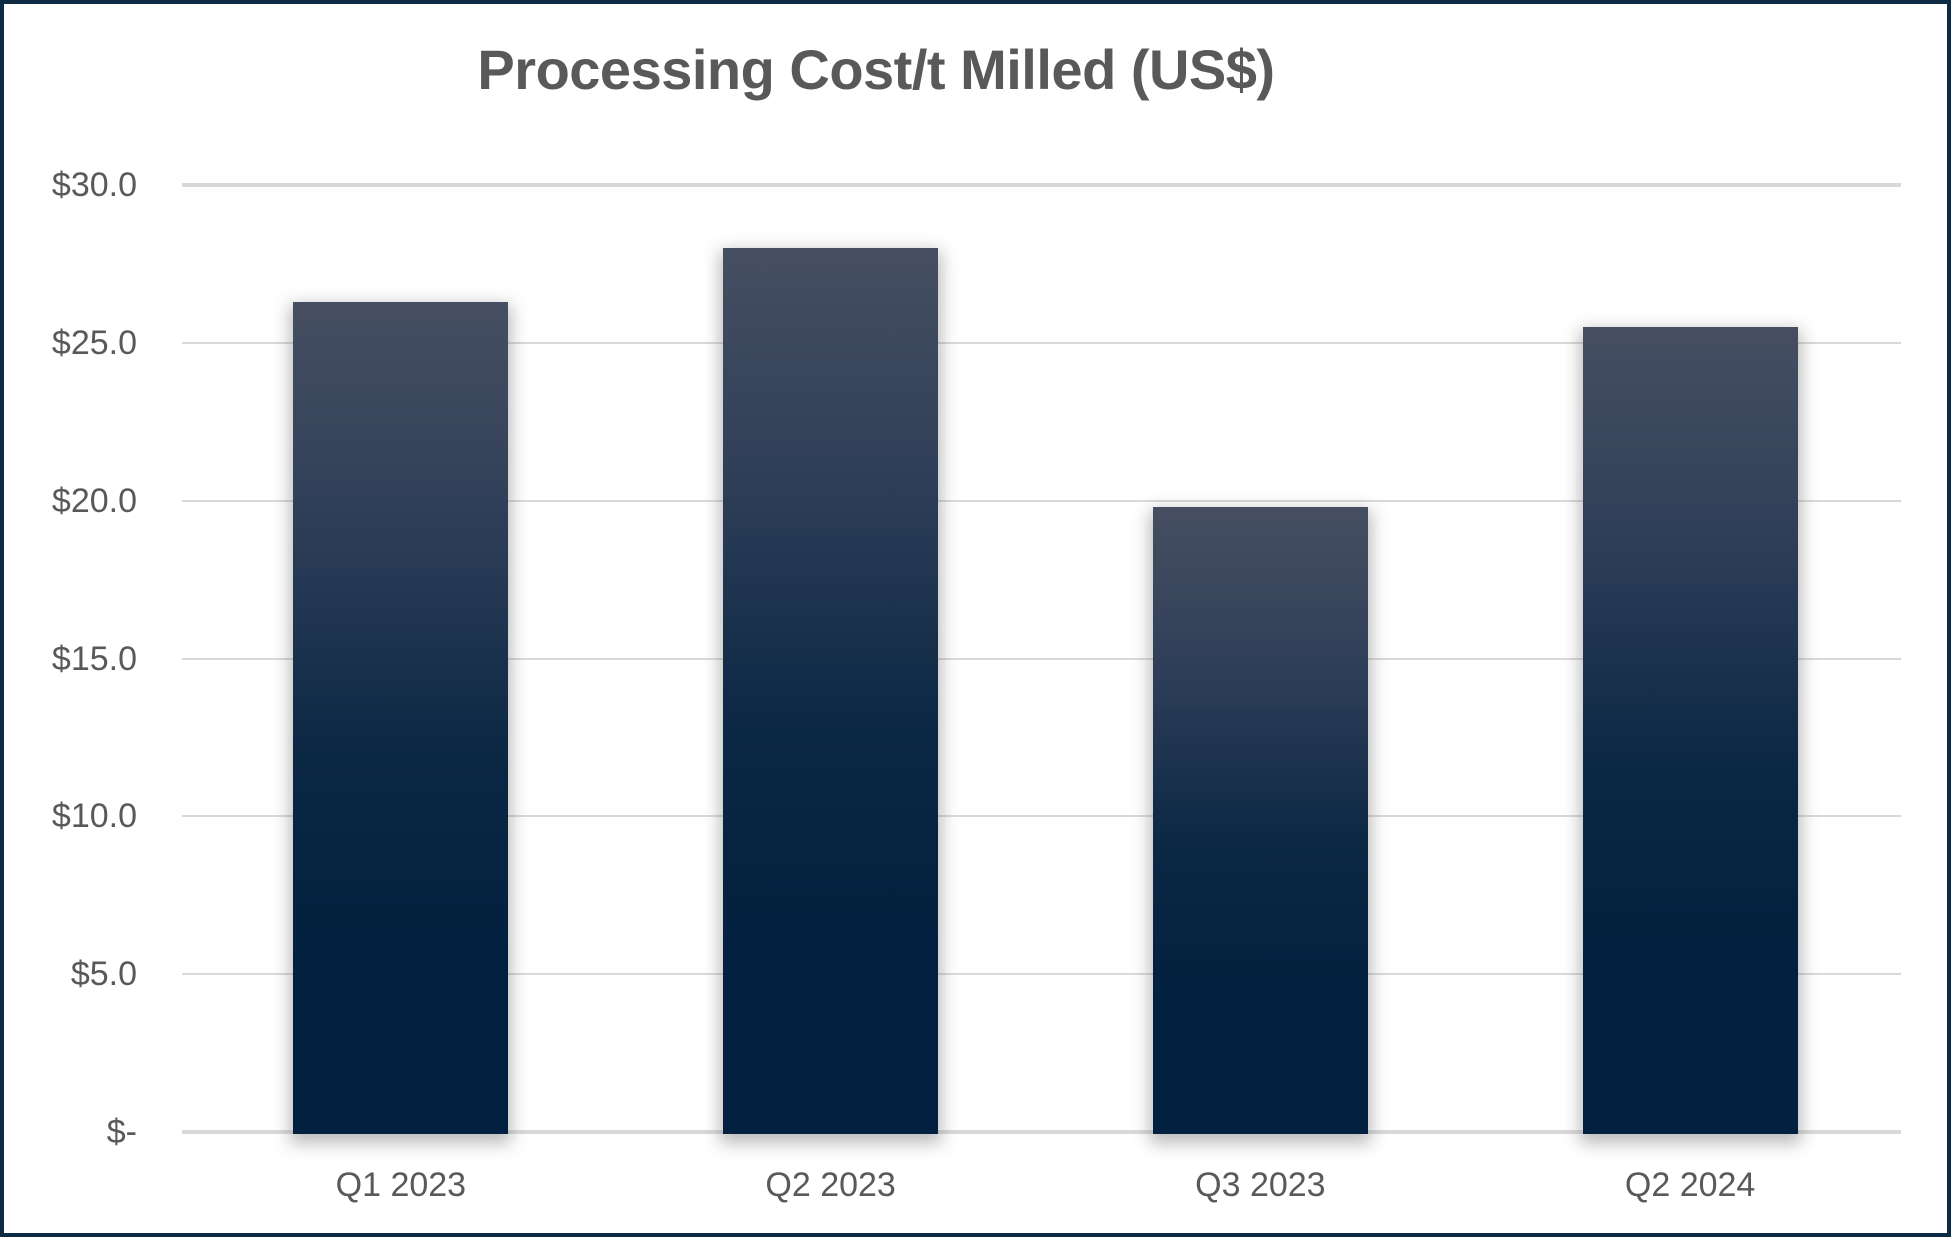  I want to click on bar-q1-2023, so click(401, 717).